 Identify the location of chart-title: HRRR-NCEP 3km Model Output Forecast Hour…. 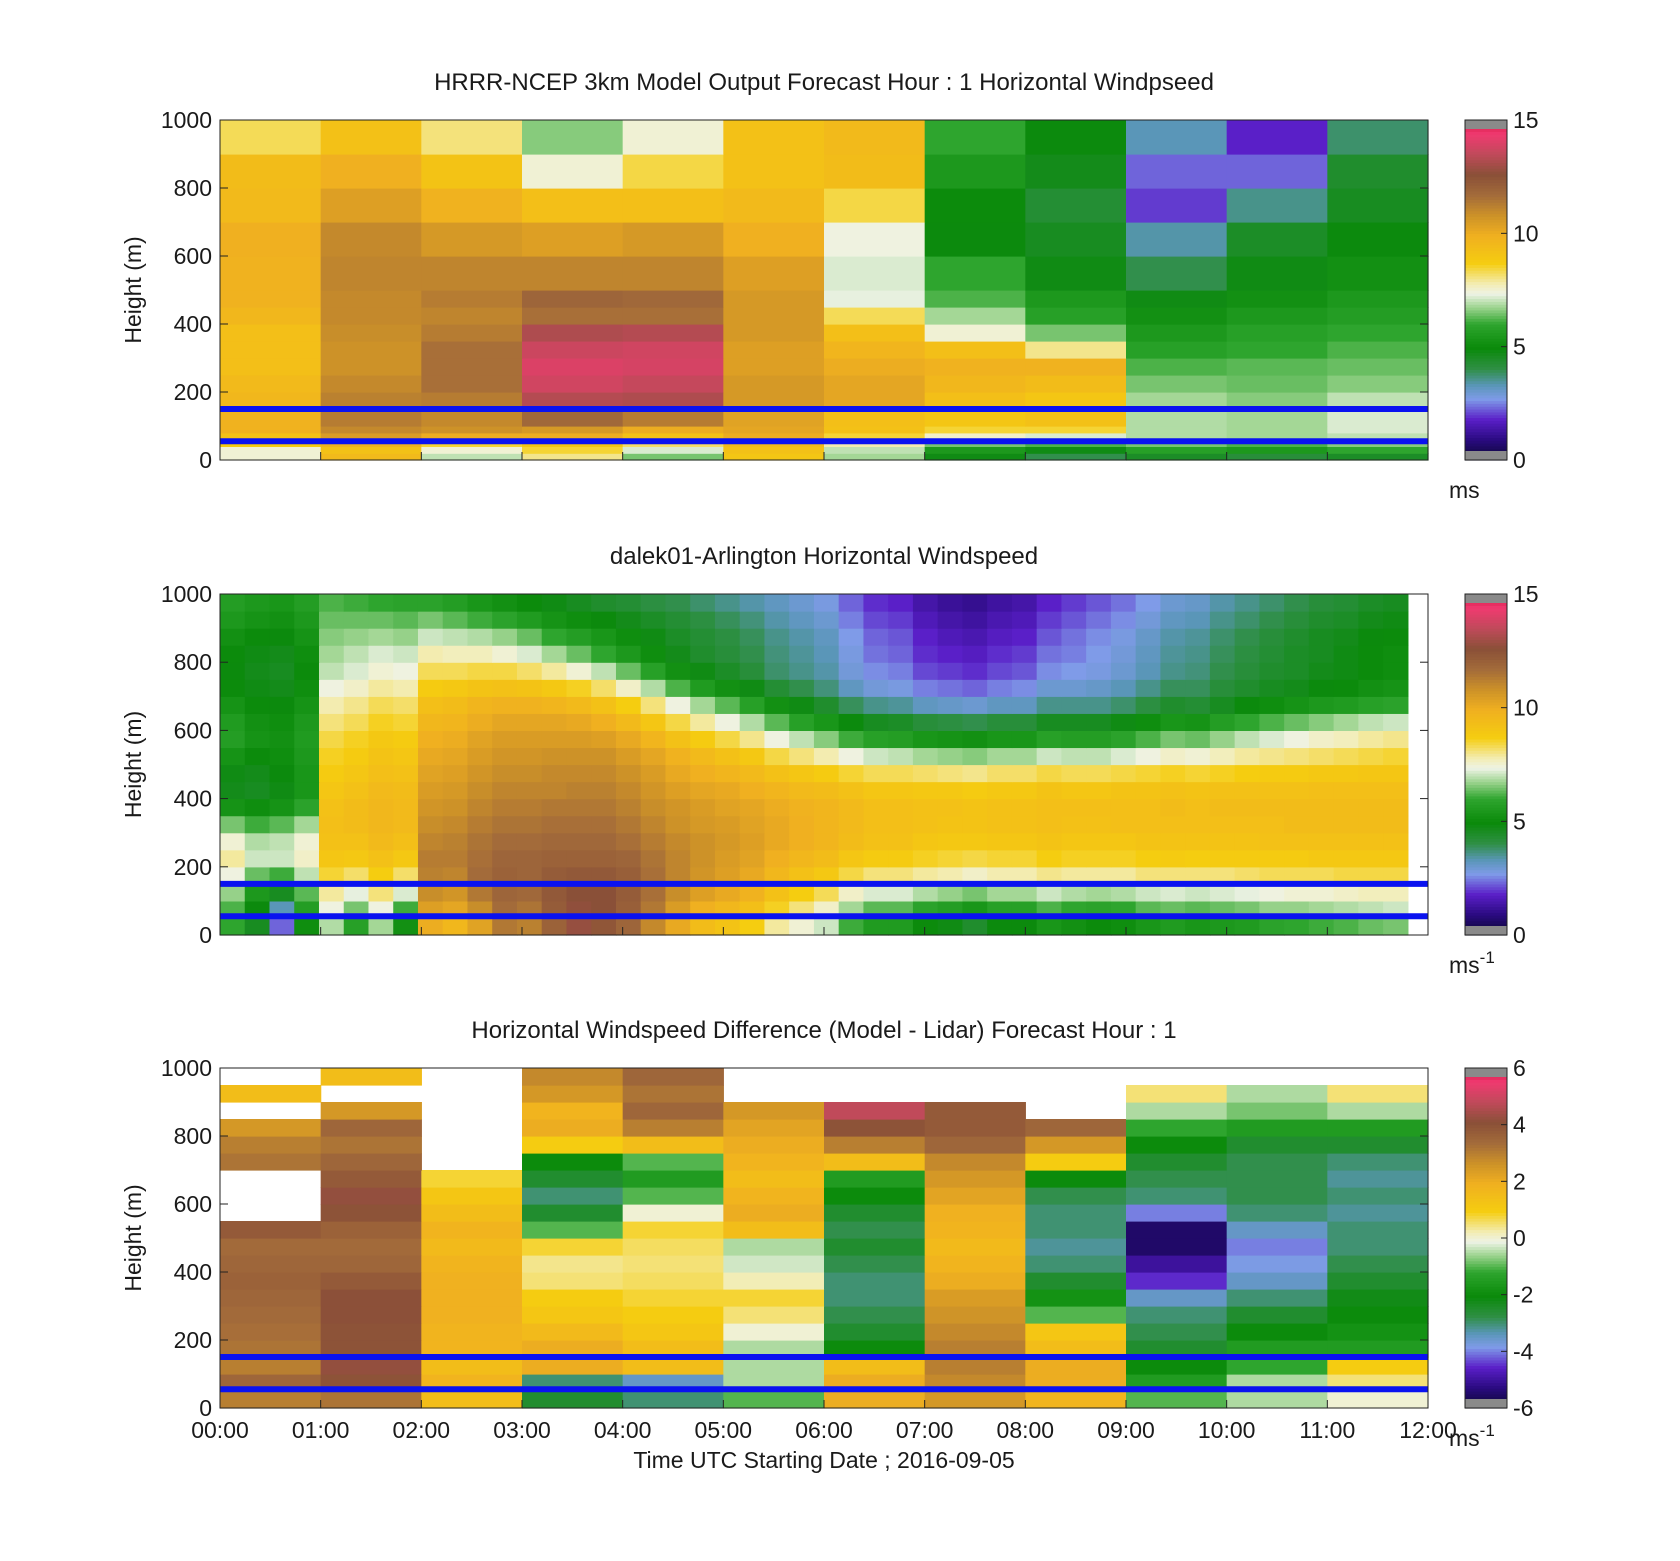
(824, 82).